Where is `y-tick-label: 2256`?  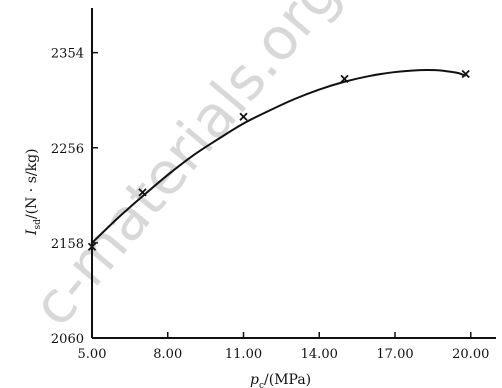
y-tick-label: 2256 is located at coordinates (67, 149).